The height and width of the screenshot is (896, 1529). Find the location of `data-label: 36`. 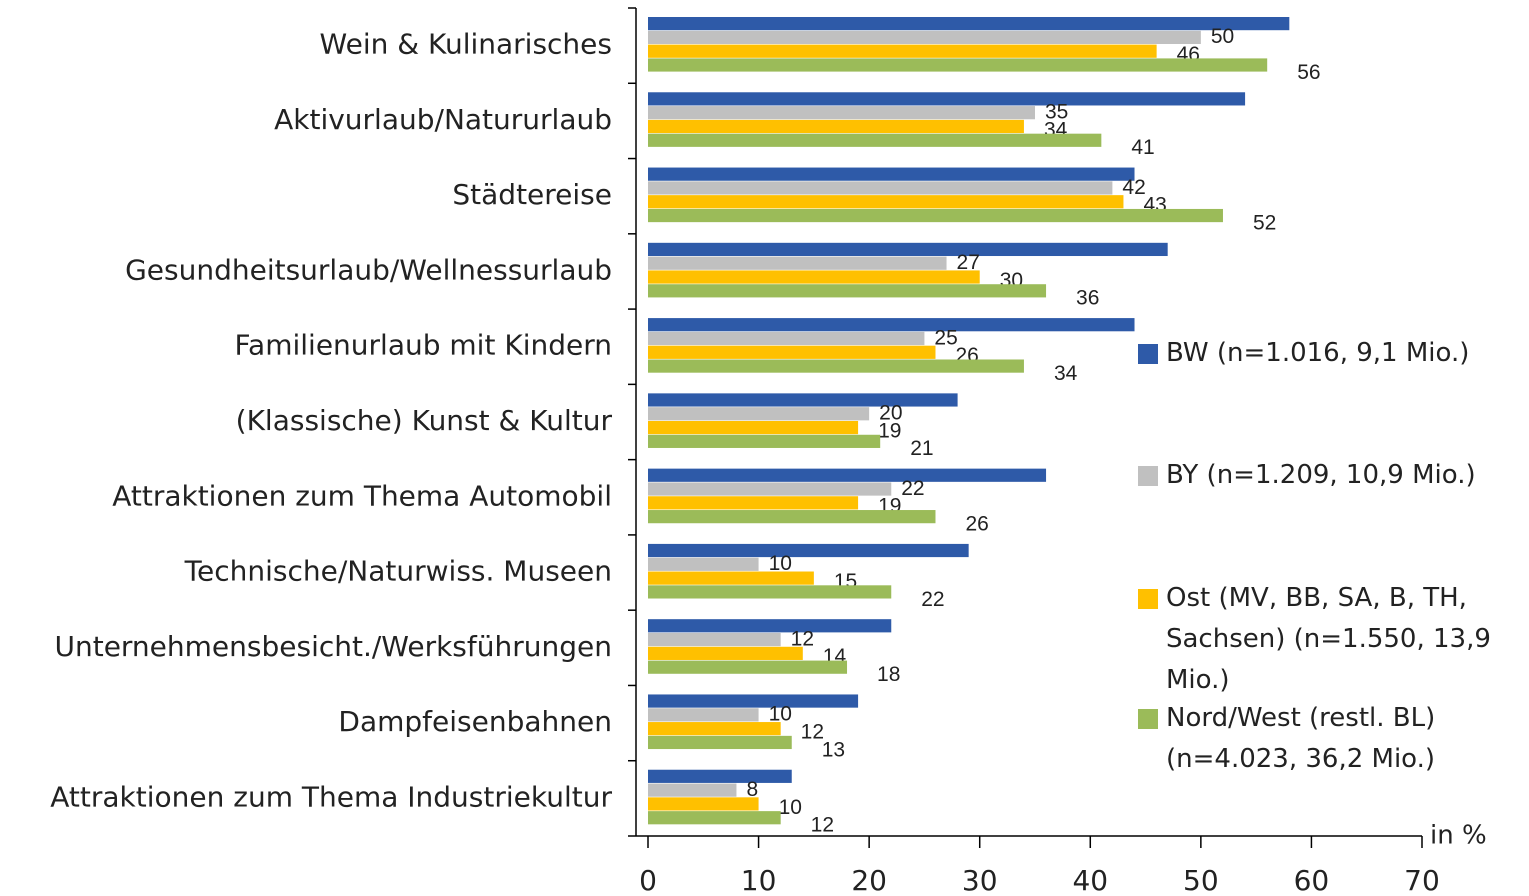

data-label: 36 is located at coordinates (1087, 298).